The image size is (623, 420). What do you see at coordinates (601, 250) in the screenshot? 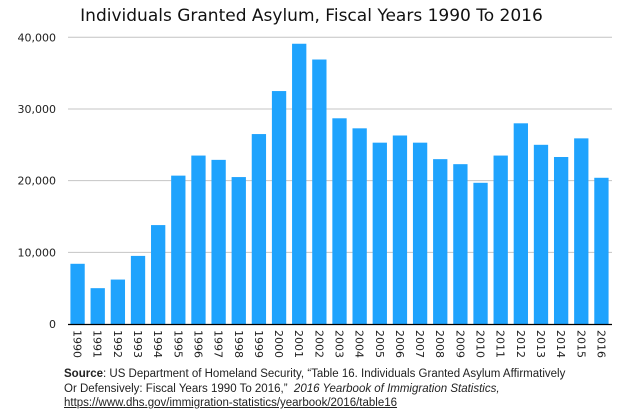
I see `bar-2016` at bounding box center [601, 250].